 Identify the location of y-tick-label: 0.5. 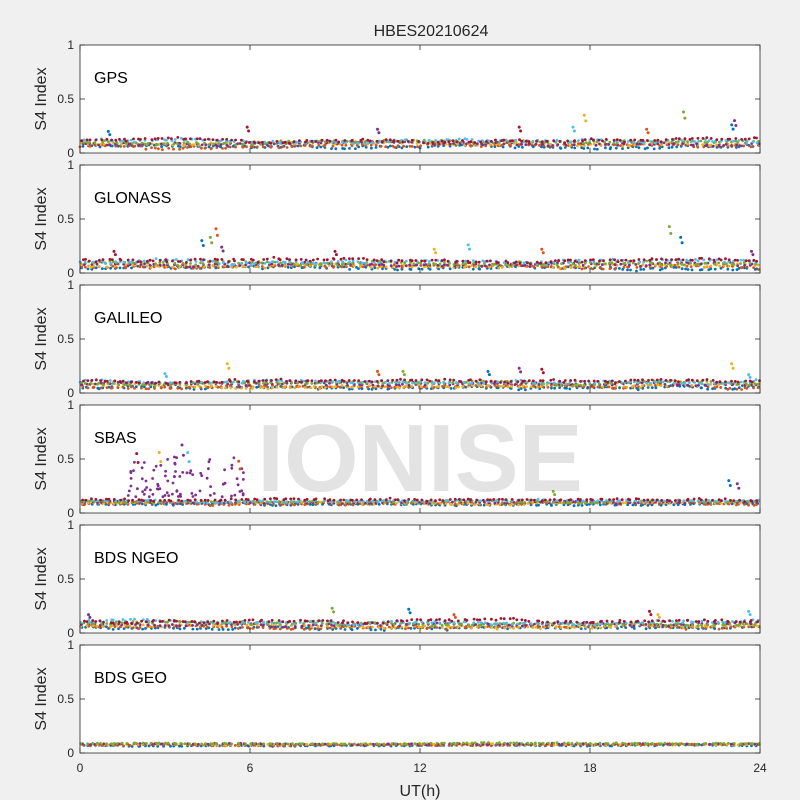
(65, 339).